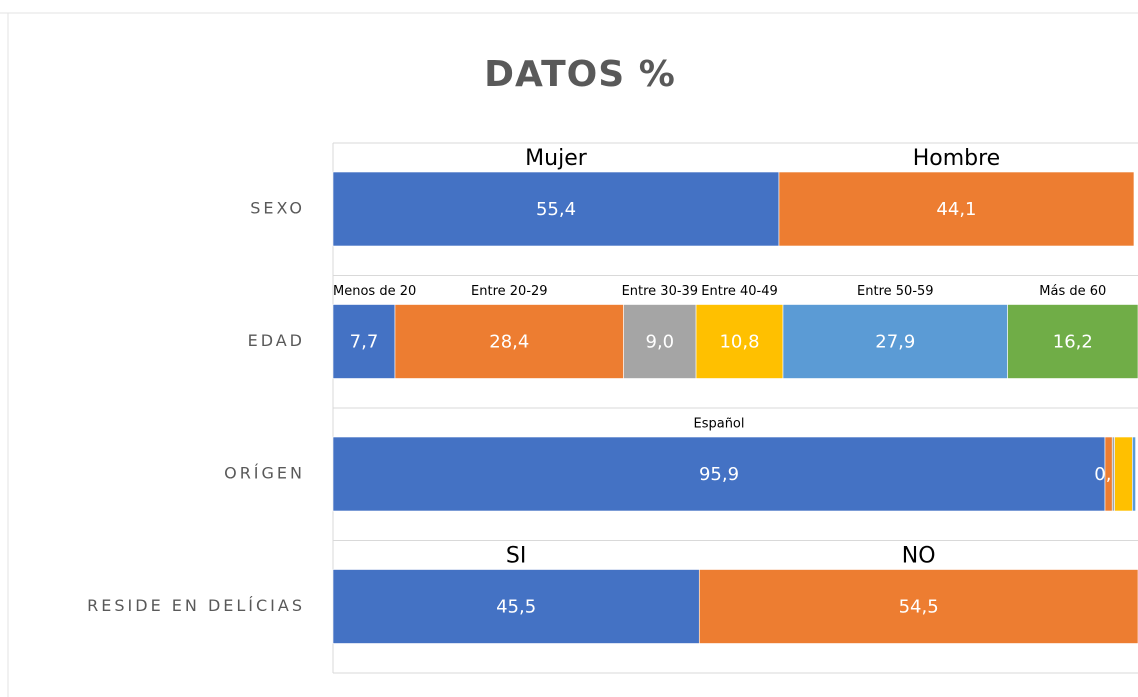 The width and height of the screenshot is (1138, 697). Describe the element at coordinates (516, 556) in the screenshot. I see `segment-name: SI` at that location.